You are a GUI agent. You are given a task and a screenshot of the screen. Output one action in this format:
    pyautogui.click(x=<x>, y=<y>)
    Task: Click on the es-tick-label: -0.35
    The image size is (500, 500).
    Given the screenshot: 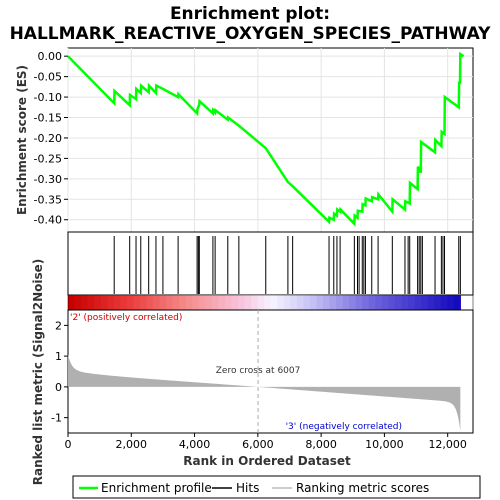 What is the action you would take?
    pyautogui.click(x=48, y=199)
    